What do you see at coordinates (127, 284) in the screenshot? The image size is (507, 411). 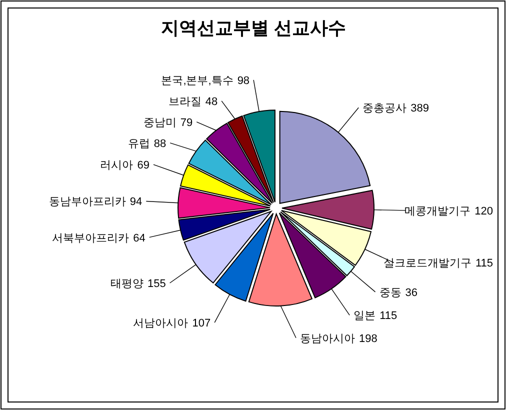 I see `slice-label: 태평양` at bounding box center [127, 284].